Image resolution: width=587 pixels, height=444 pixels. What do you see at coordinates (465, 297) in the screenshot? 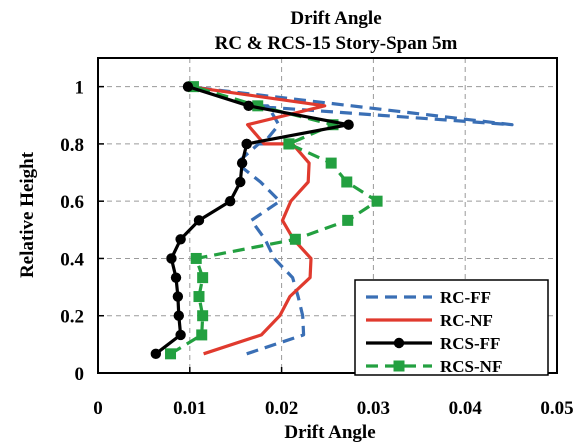
I see `legend-label: RC-FF` at bounding box center [465, 297].